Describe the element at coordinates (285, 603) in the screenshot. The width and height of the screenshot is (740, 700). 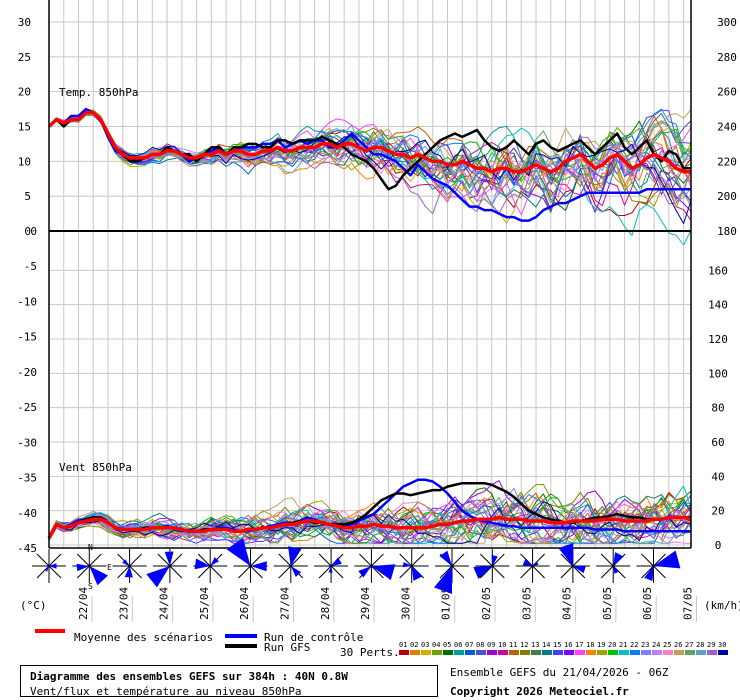
I see `x-date-label: 27/04` at that location.